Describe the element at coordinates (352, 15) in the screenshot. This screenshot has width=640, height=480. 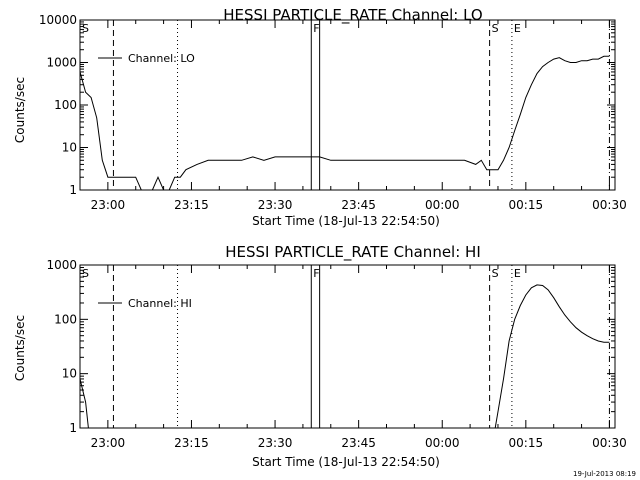
I see `chart-lo-title: HESSI PARTICLE_RATE Channel: LO` at that location.